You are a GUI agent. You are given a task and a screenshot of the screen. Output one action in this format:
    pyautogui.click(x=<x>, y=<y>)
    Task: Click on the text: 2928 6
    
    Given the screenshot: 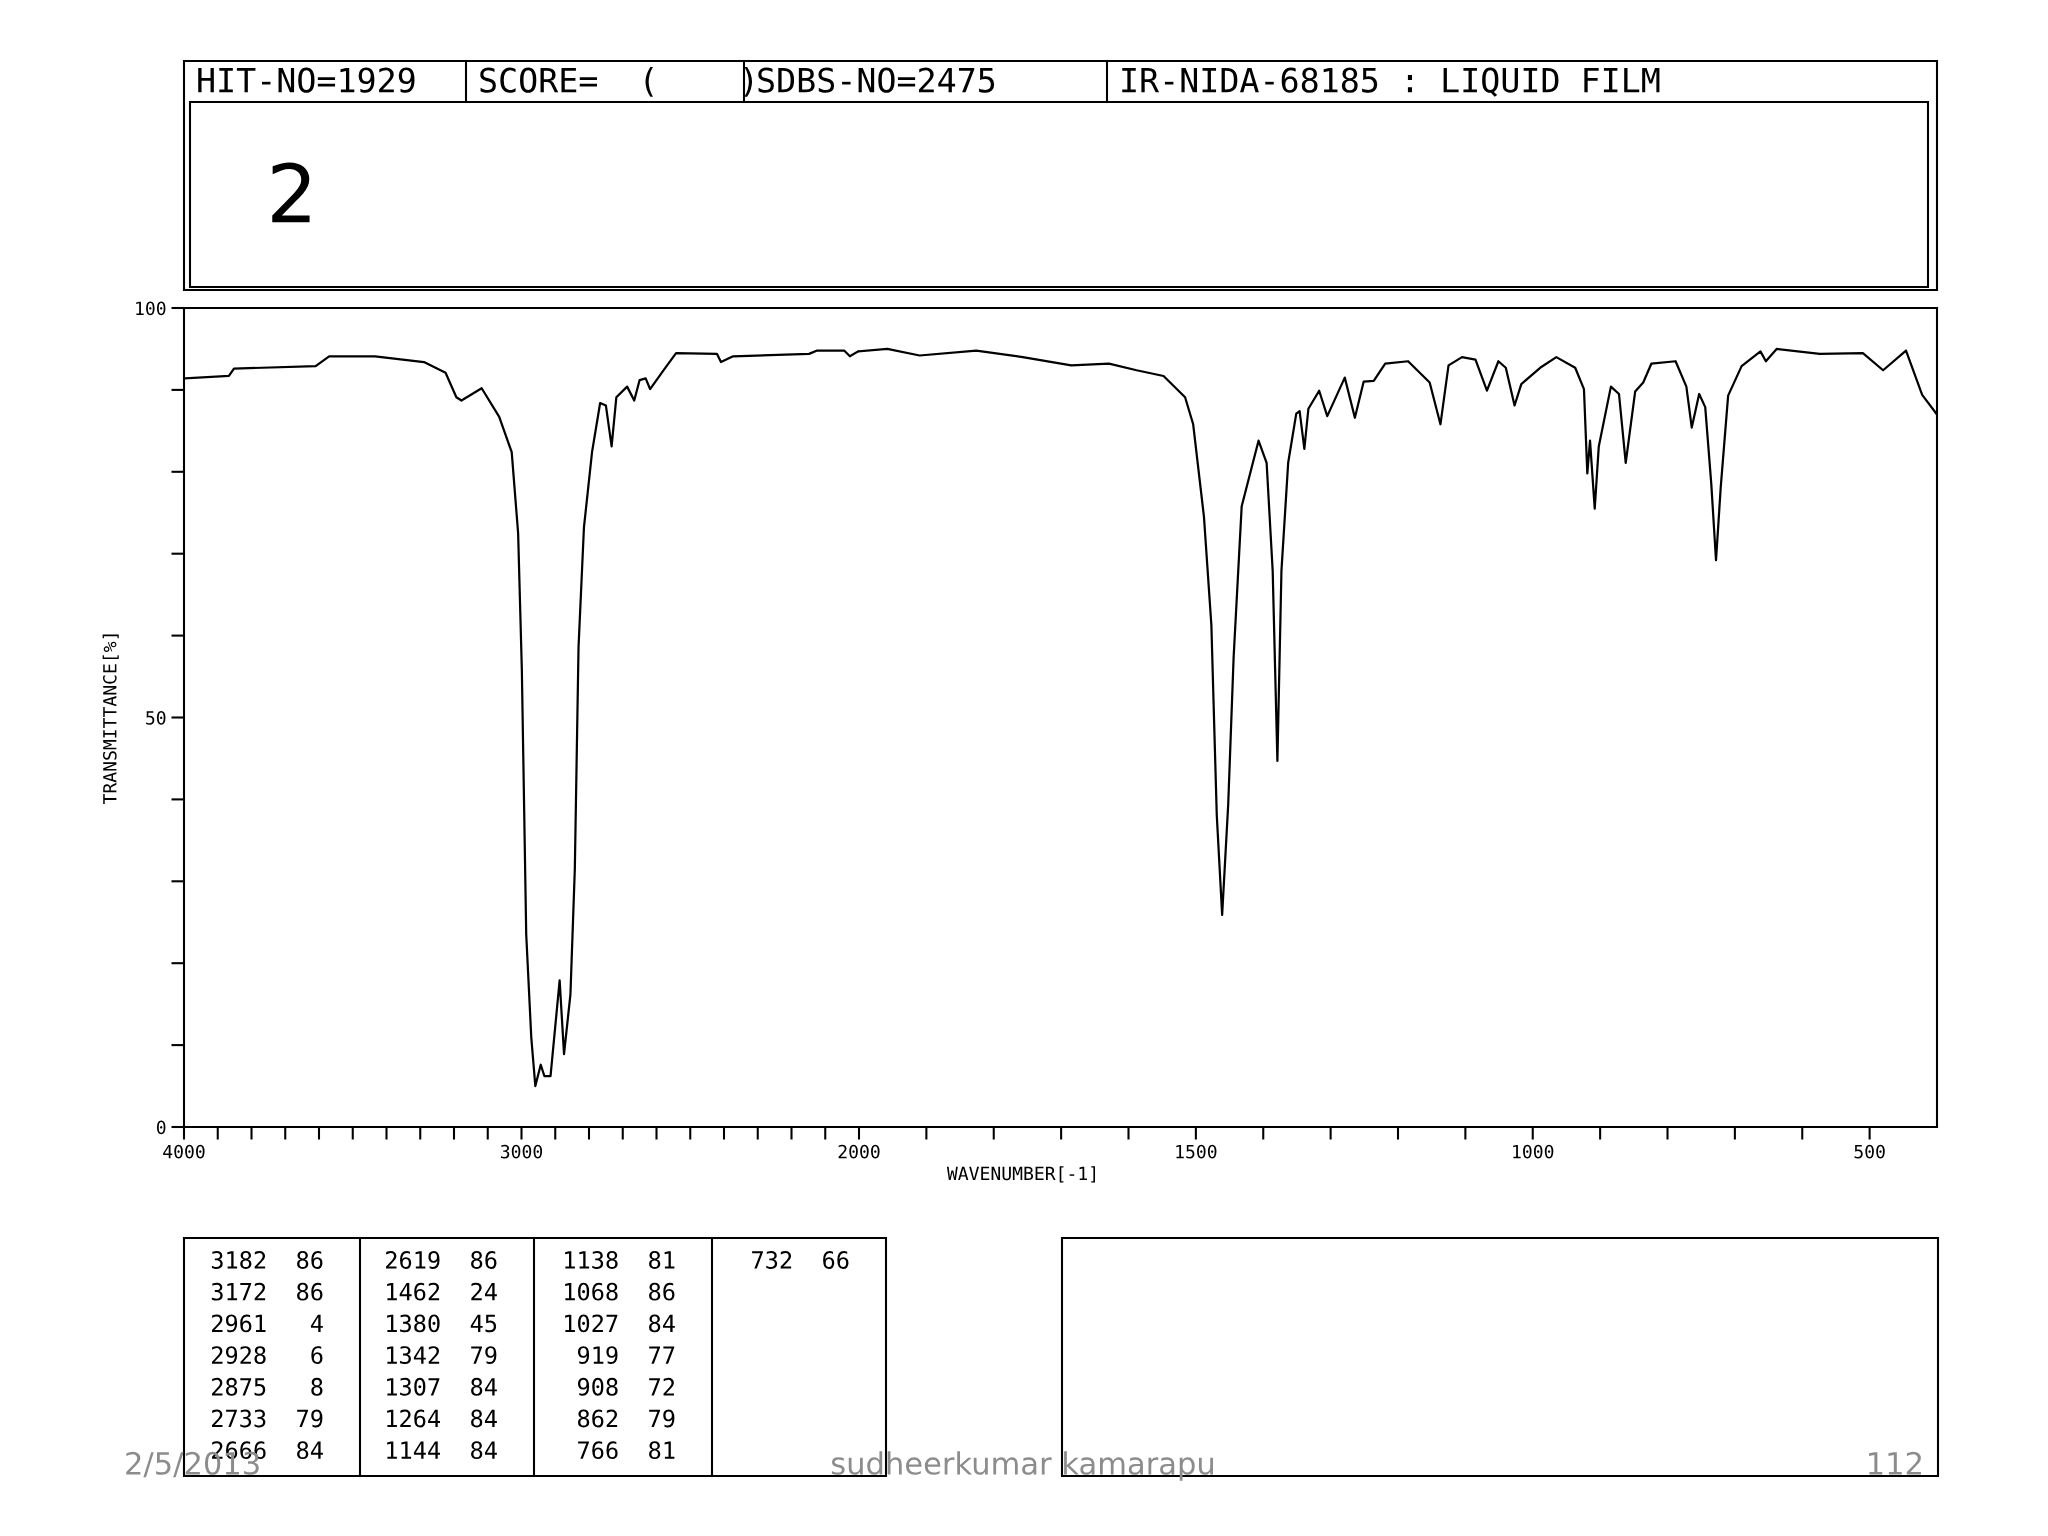 What is the action you would take?
    pyautogui.click(x=267, y=1355)
    